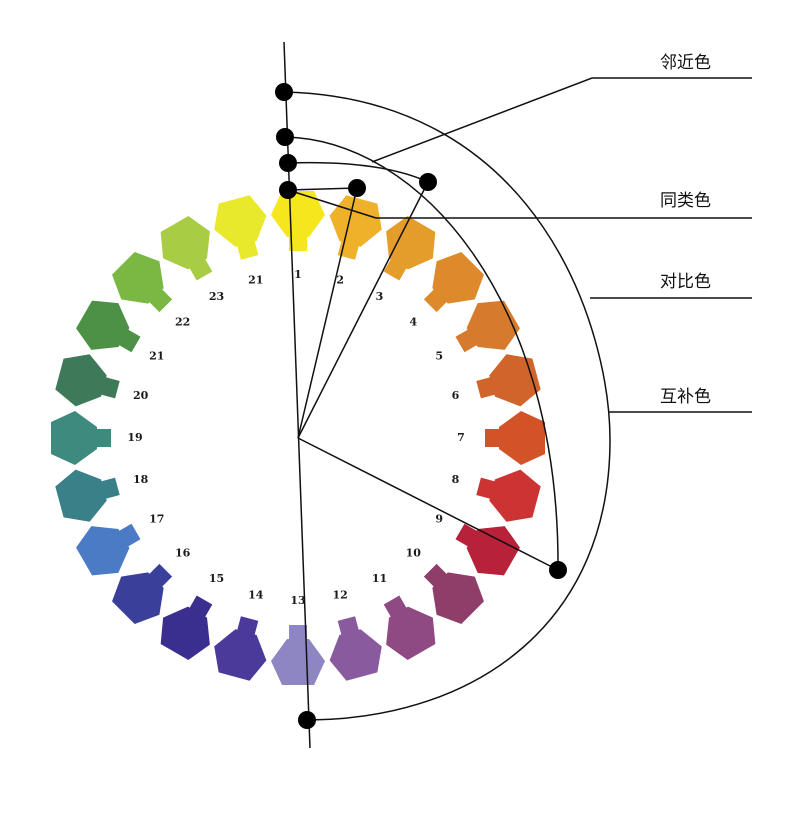  Describe the element at coordinates (358, 172) in the screenshot. I see `arc-adjacent` at that location.